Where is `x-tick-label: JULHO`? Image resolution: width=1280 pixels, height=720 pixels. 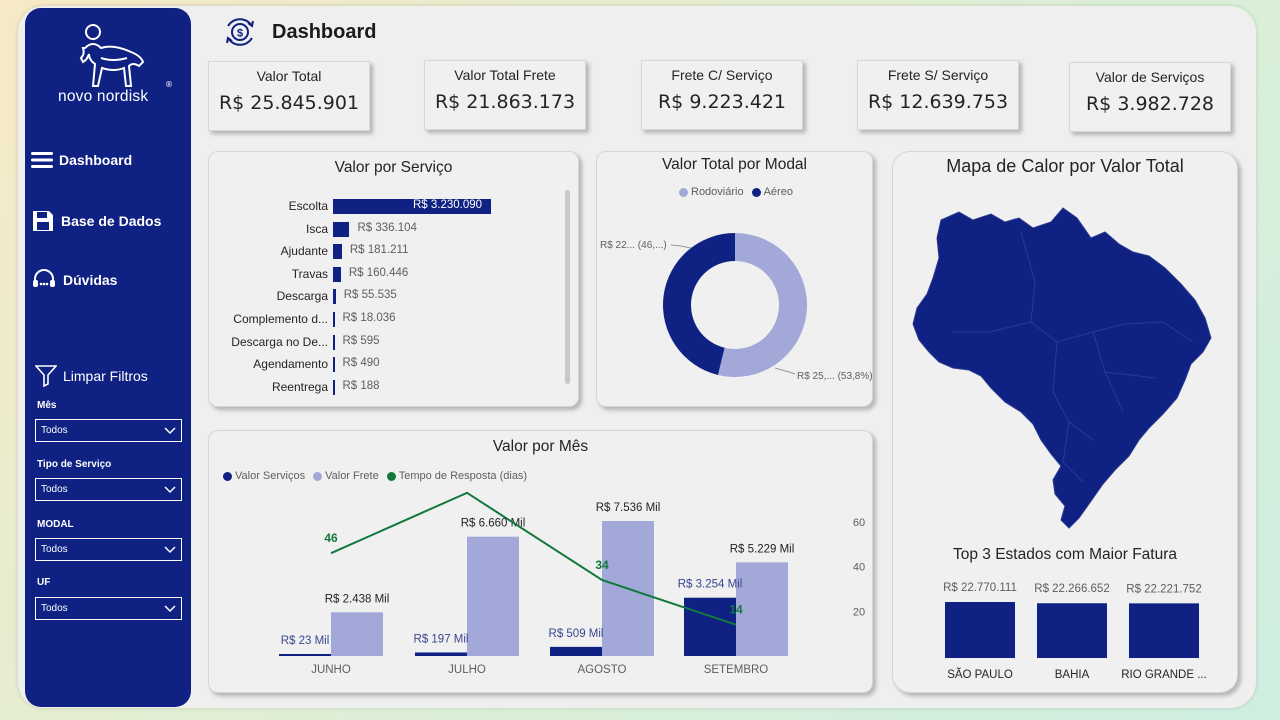
x-tick-label: JULHO is located at coordinates (467, 670).